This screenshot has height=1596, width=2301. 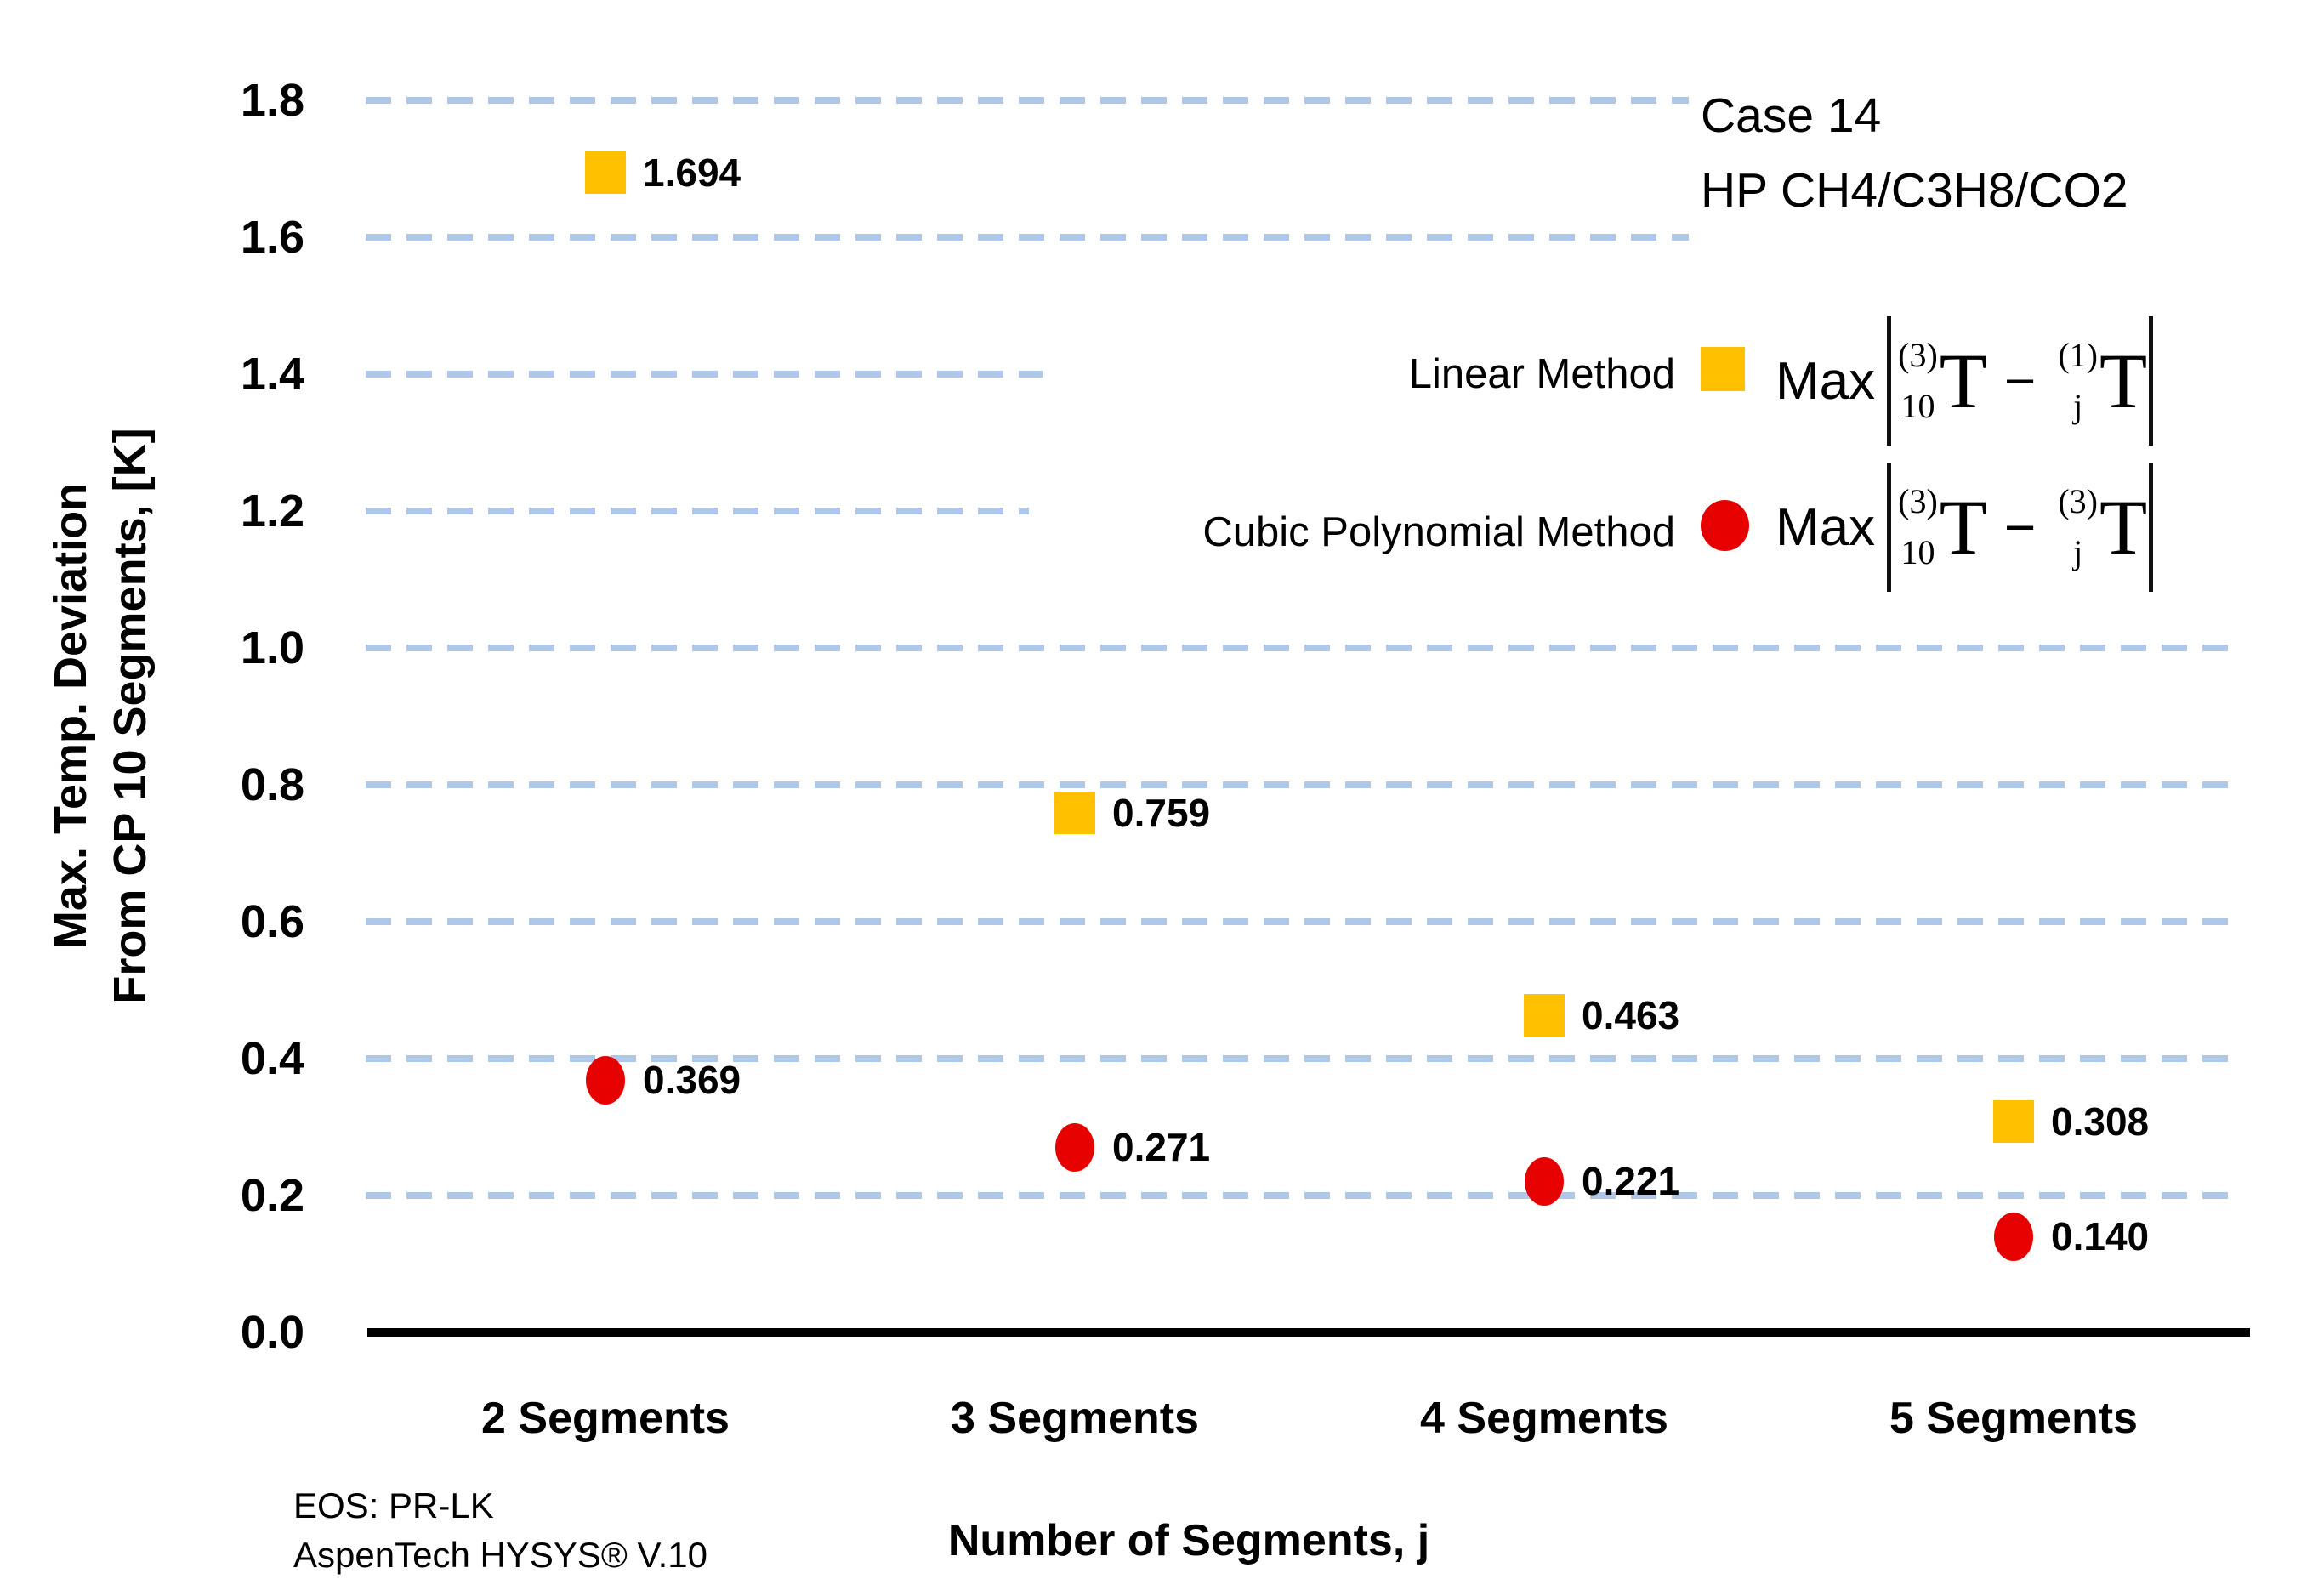 I want to click on gridline-1.4, so click(x=704, y=374).